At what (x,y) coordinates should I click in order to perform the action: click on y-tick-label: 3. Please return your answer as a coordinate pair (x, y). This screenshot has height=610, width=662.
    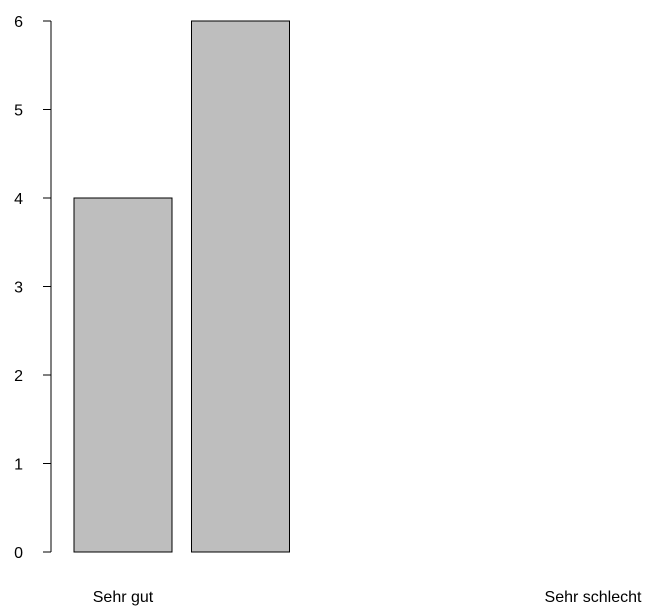
    Looking at the image, I should click on (18, 288).